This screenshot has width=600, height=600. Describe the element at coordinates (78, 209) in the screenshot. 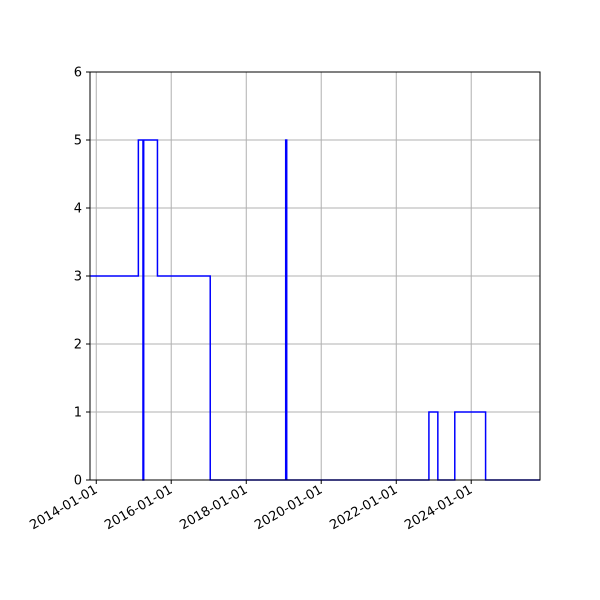

I see `y-tick-label: 4` at that location.